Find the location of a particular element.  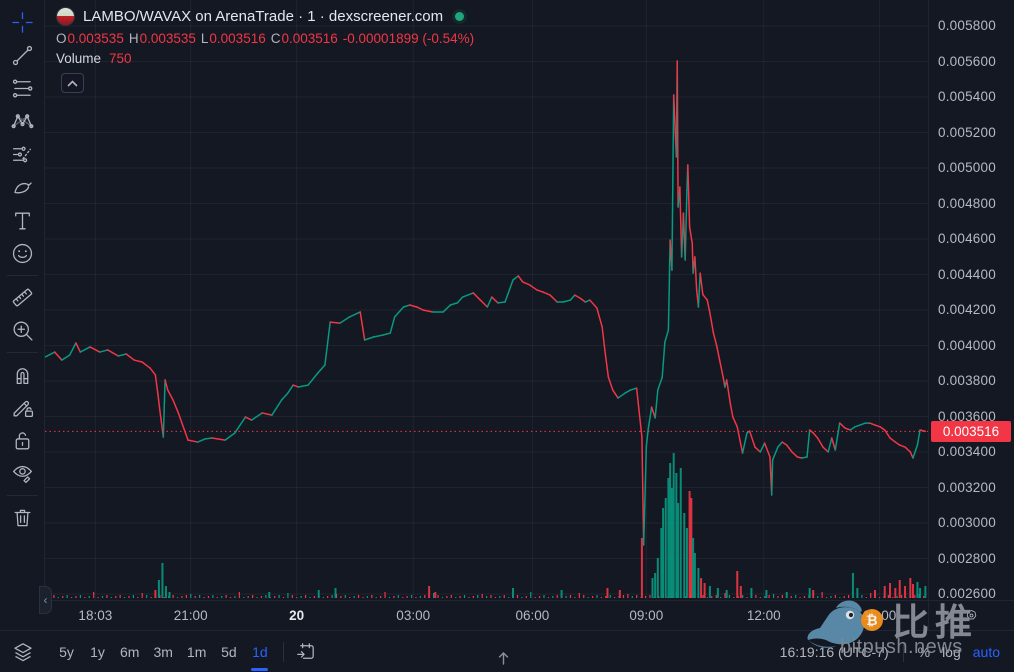

forecast-icon is located at coordinates (21, 154).